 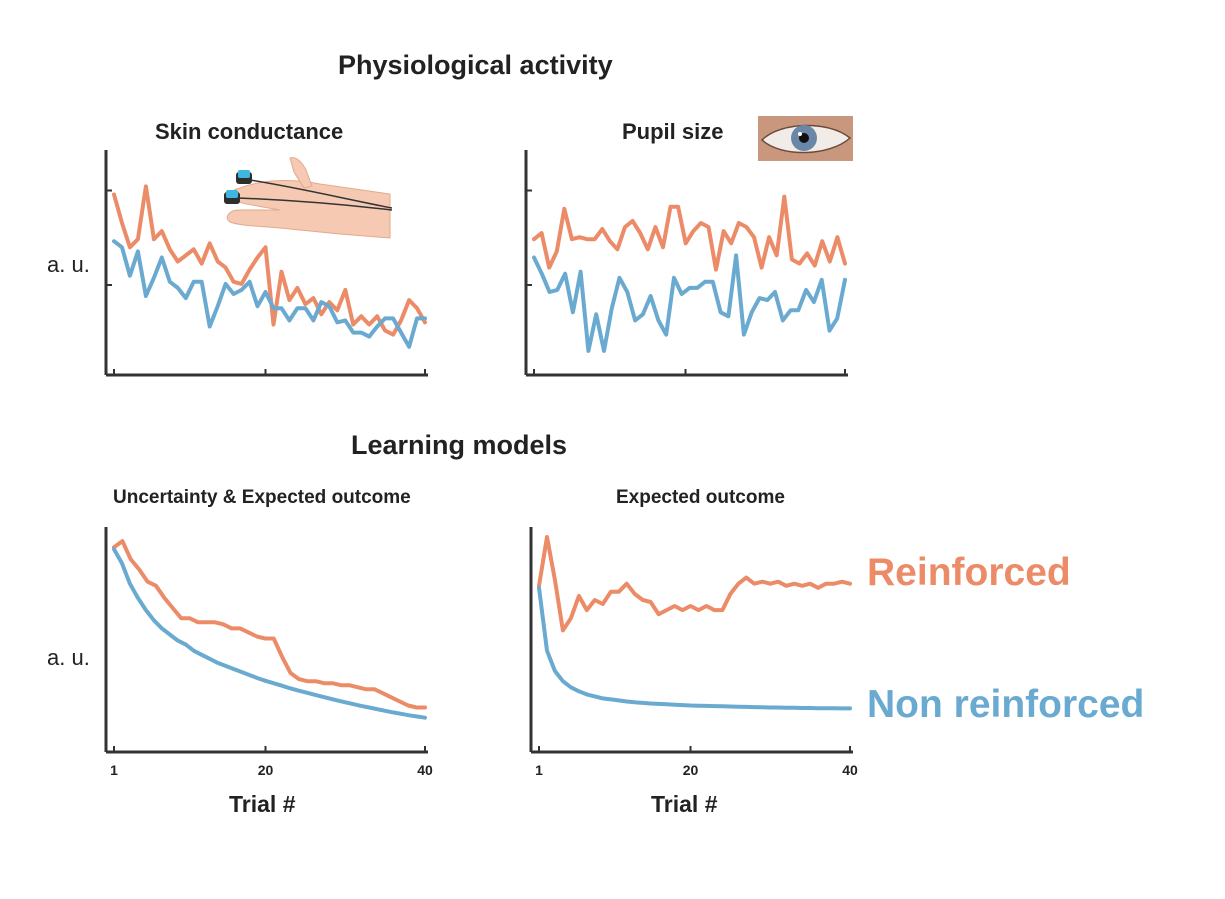 I want to click on skin-conductance-plot, so click(x=266, y=263).